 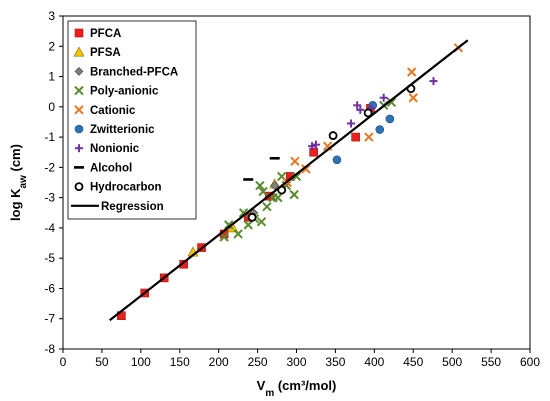 What do you see at coordinates (105, 34) in the screenshot?
I see `legend-label-pfca: PFCA` at bounding box center [105, 34].